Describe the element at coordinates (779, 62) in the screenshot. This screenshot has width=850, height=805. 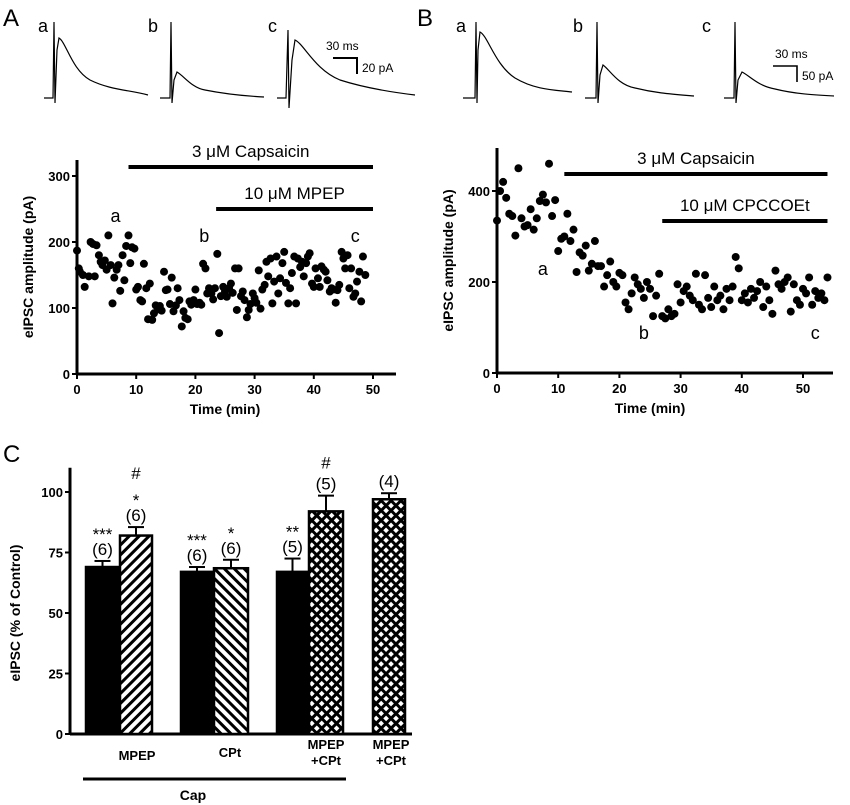
I see `trace-b-c` at that location.